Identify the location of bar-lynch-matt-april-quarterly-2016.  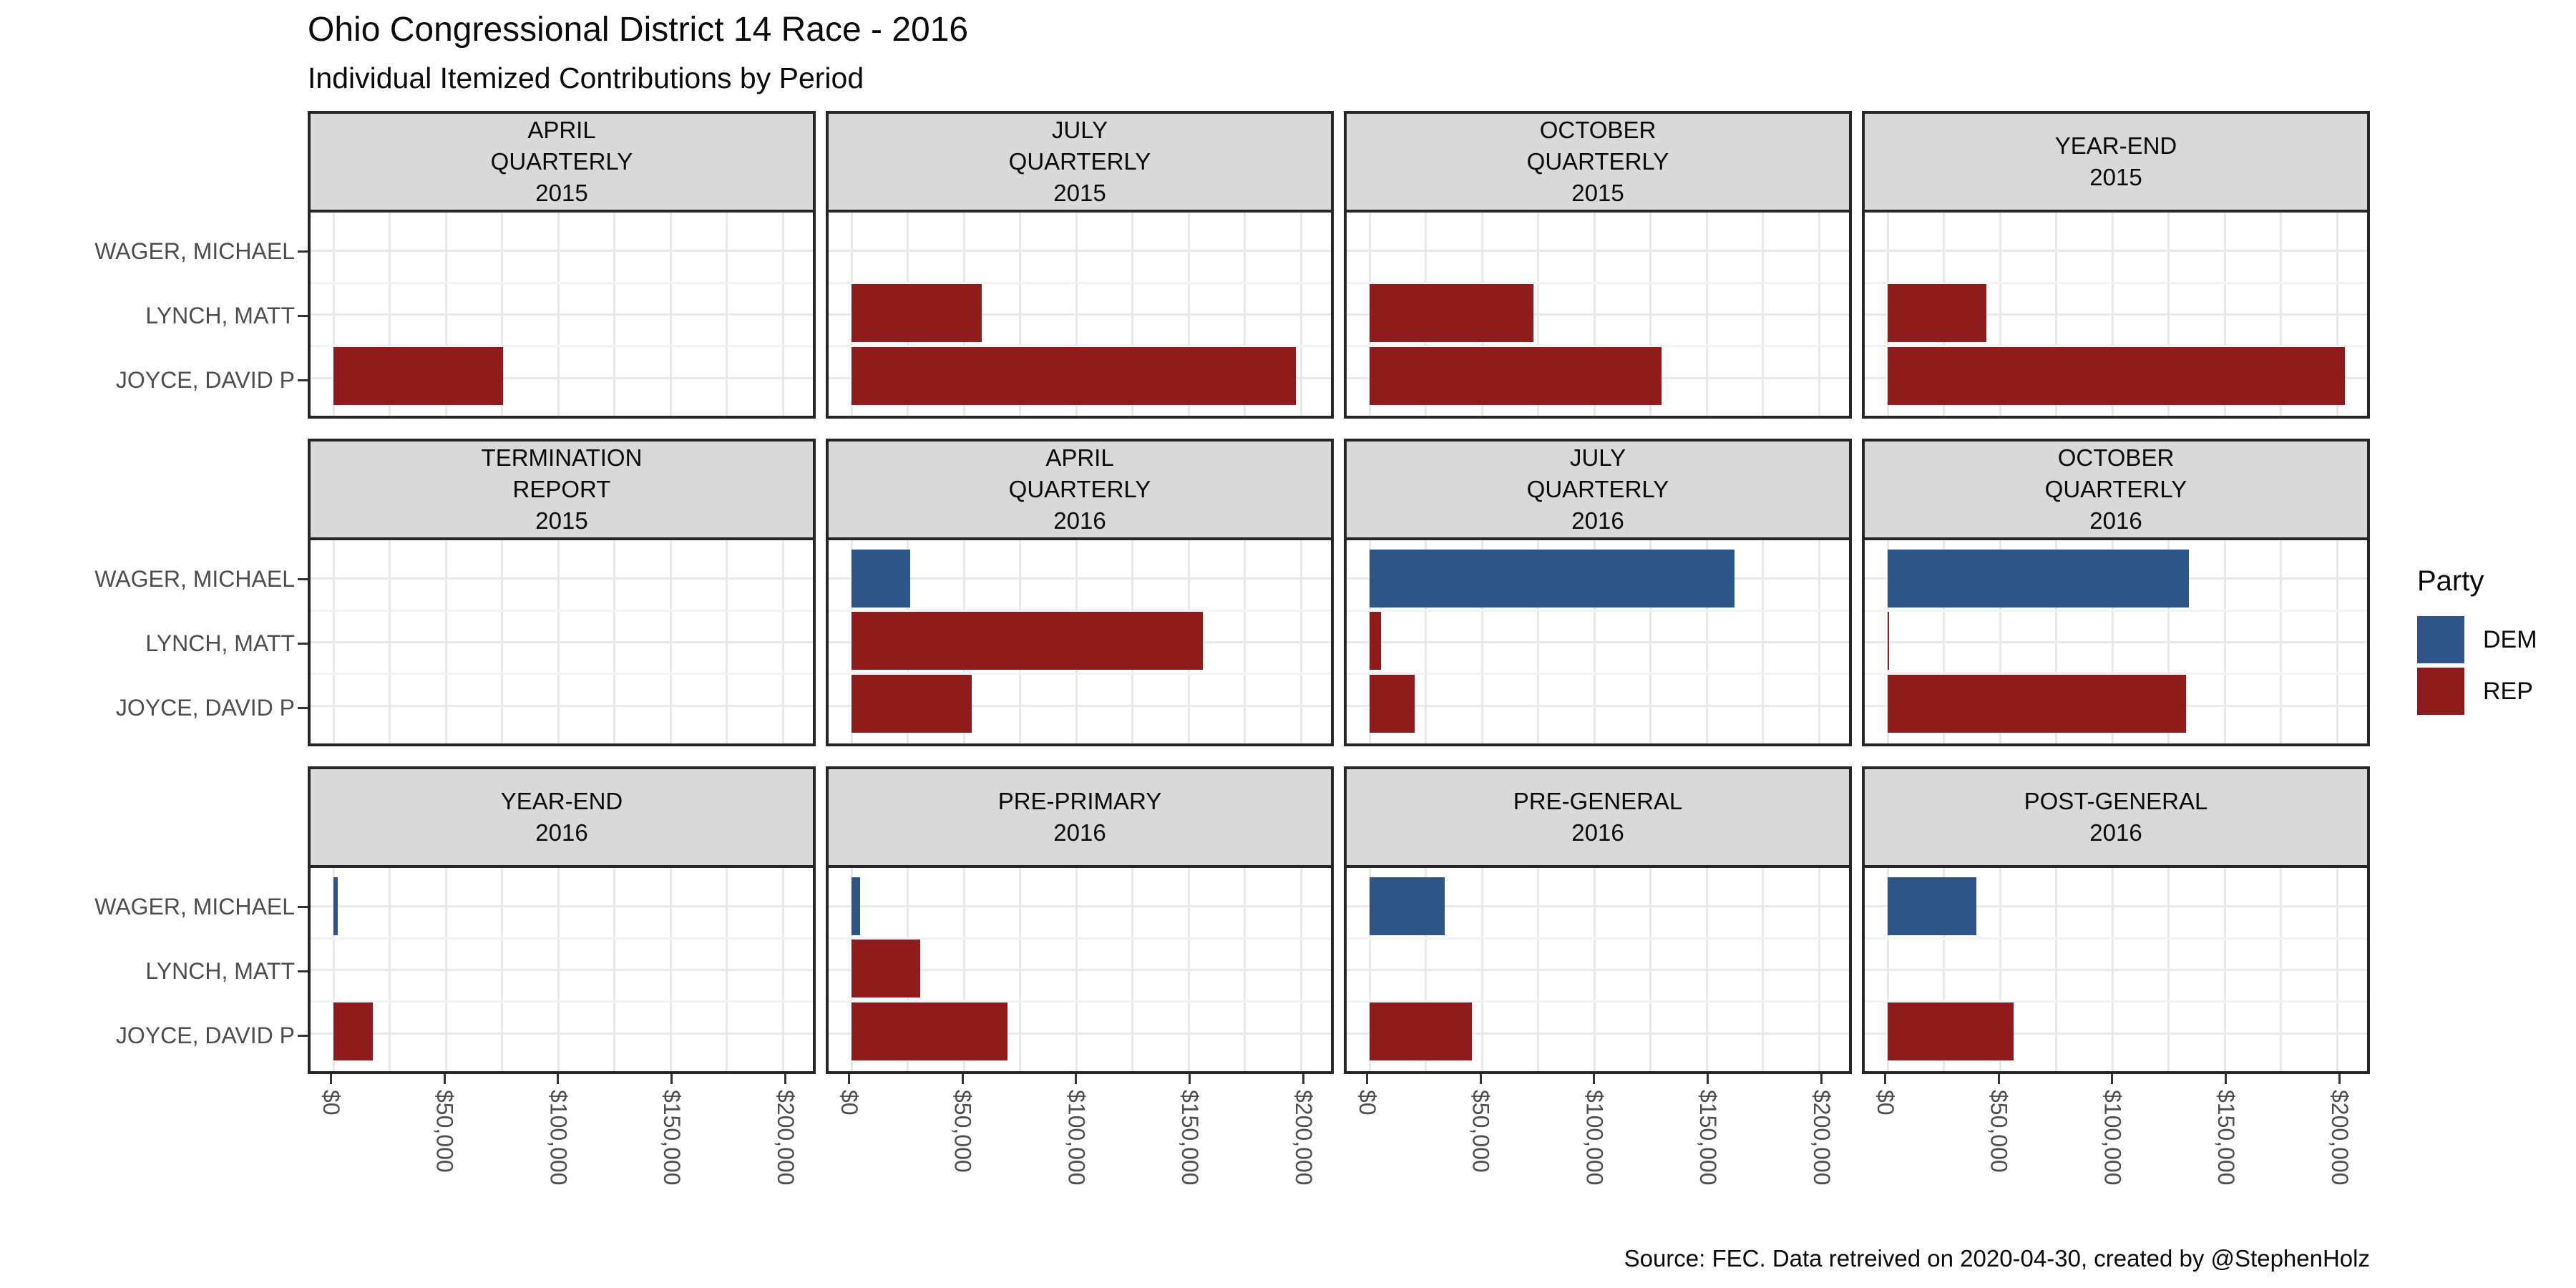
(1027, 641).